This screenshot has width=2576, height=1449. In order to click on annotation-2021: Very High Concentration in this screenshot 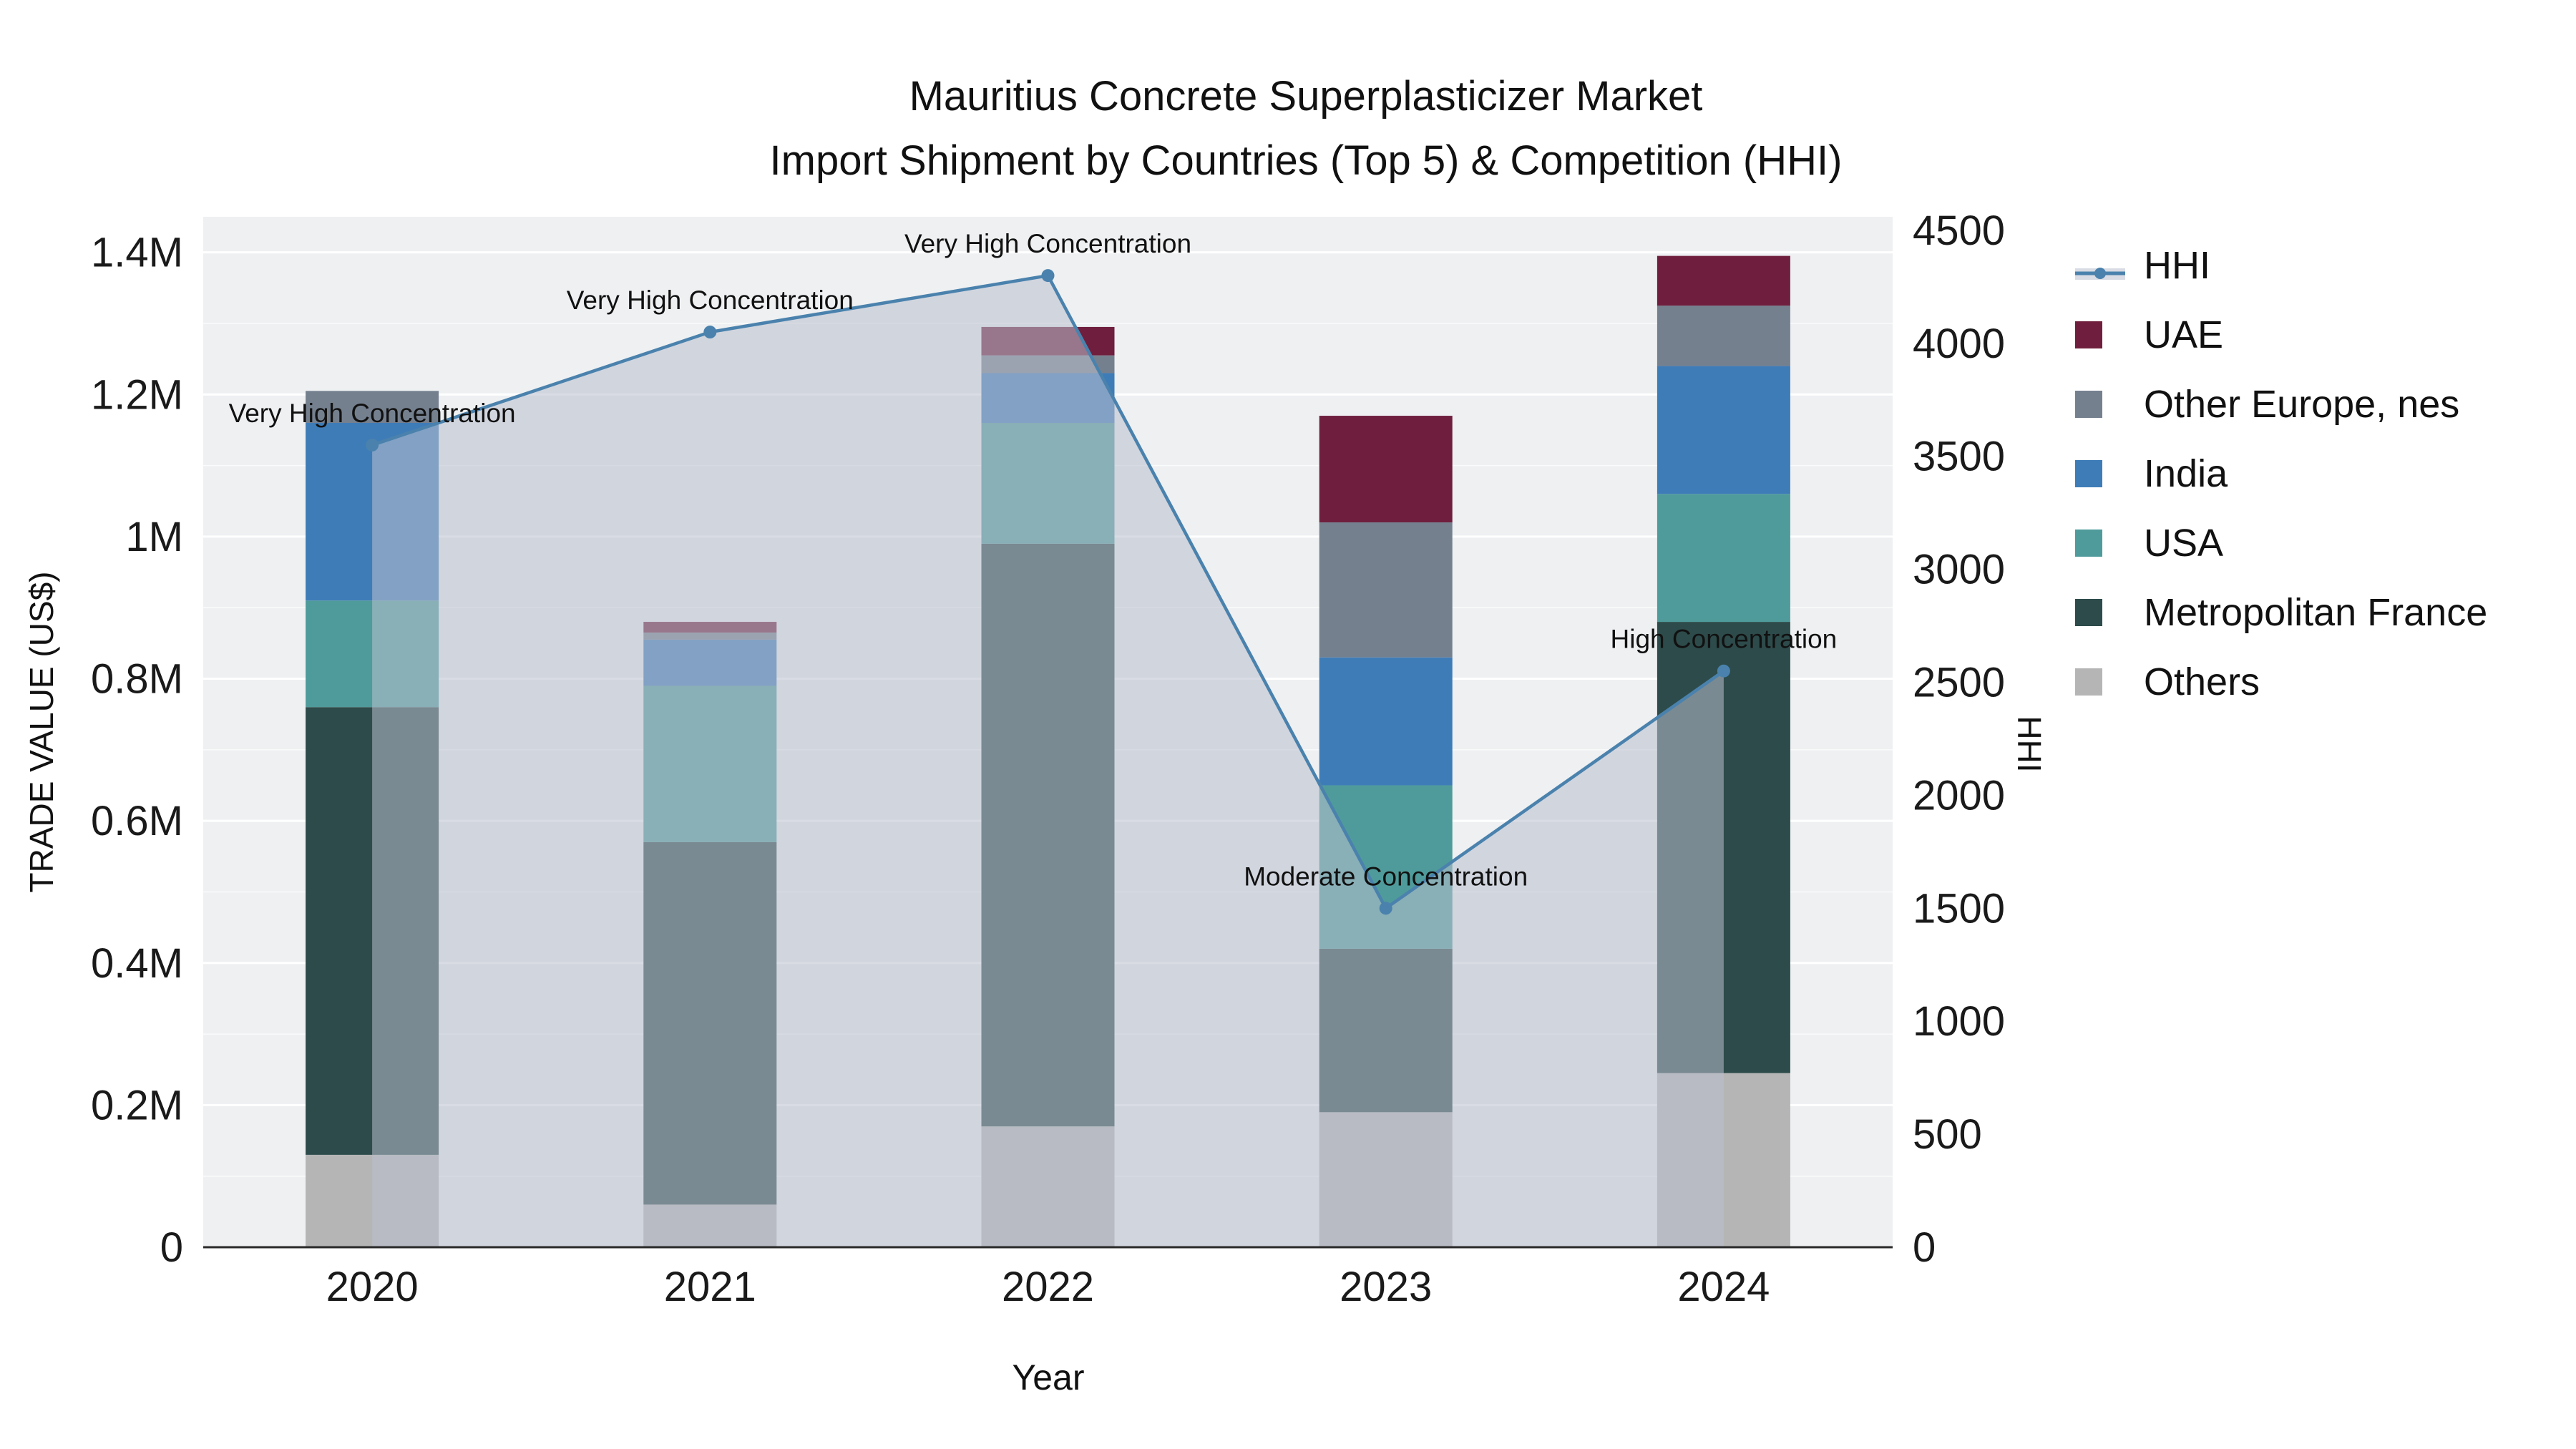, I will do `click(710, 300)`.